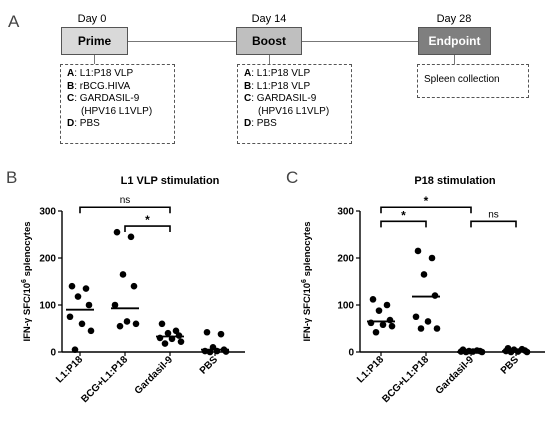 This screenshot has width=550, height=422. I want to click on panel-c-ytick-label-300: 300, so click(345, 212).